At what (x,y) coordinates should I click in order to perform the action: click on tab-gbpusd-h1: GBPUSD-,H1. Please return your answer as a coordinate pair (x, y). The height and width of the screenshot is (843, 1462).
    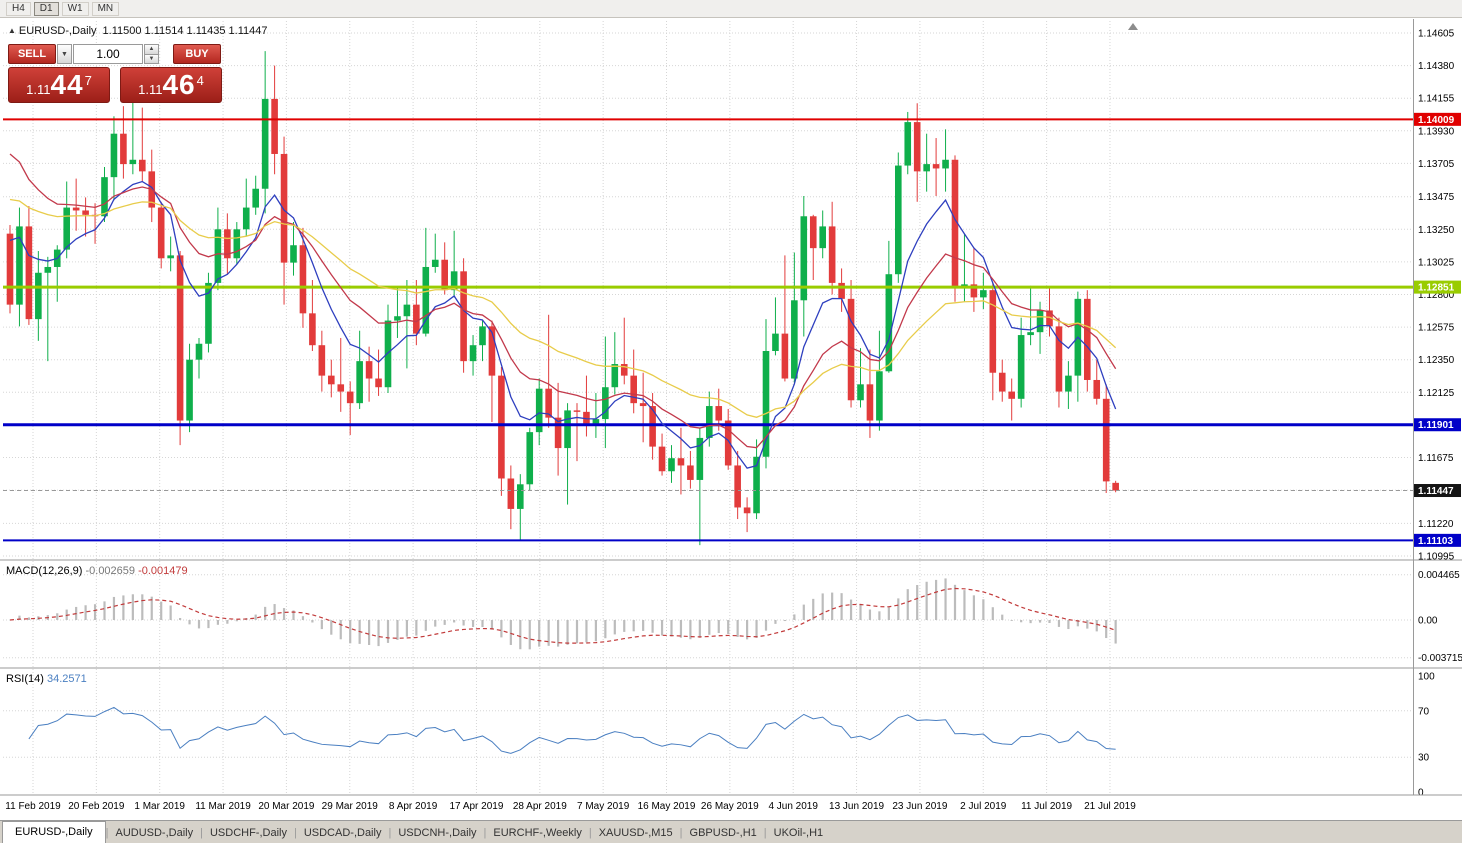
    Looking at the image, I should click on (723, 833).